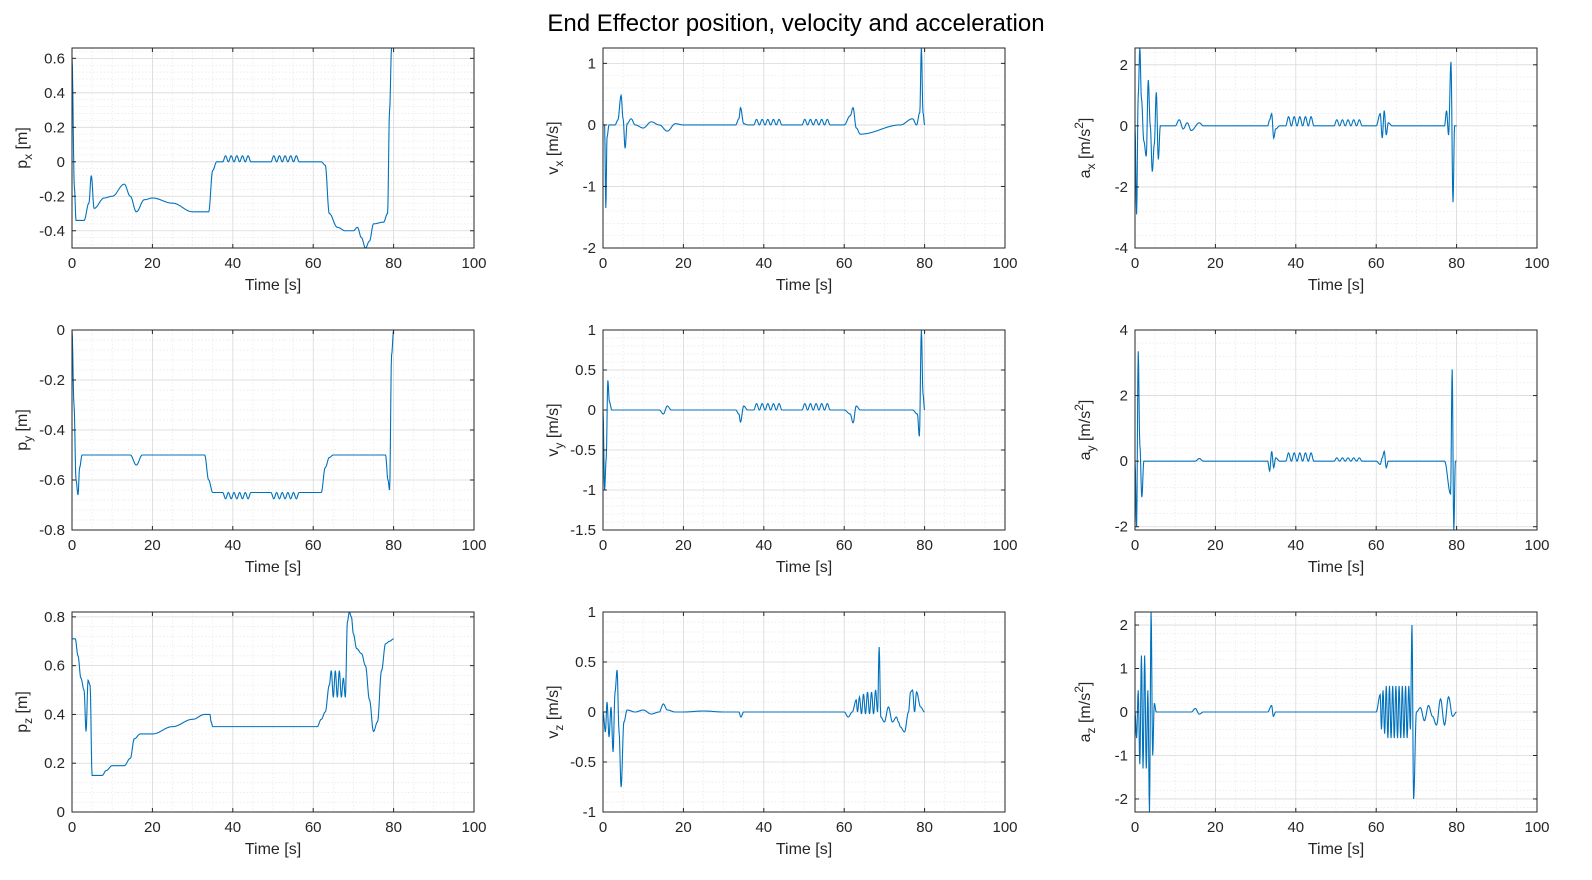  I want to click on series-line-ay, so click(1296, 440).